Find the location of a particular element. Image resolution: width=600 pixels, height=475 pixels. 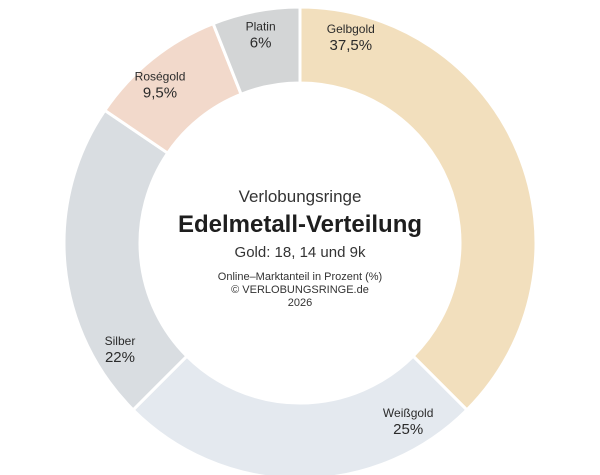

chart-year: 2026 is located at coordinates (300, 303).